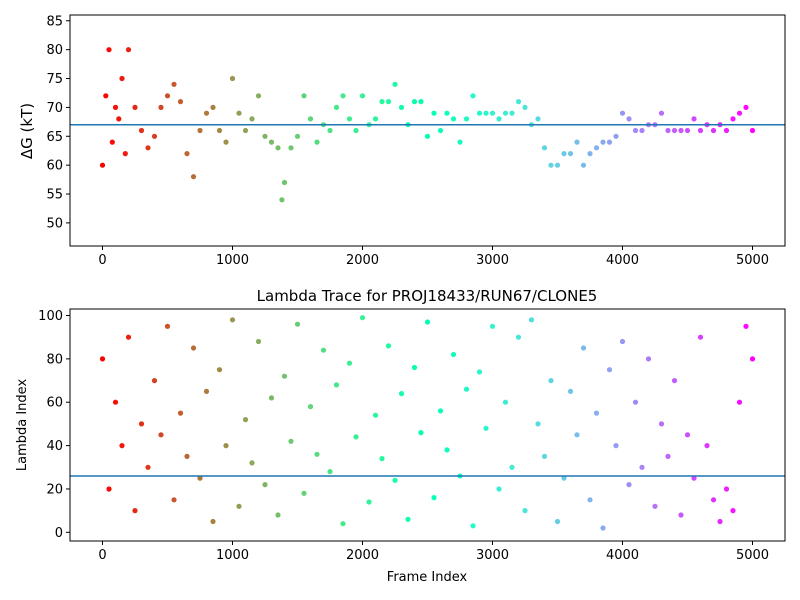 The width and height of the screenshot is (800, 600). I want to click on y-tick-label: 50, so click(54, 223).